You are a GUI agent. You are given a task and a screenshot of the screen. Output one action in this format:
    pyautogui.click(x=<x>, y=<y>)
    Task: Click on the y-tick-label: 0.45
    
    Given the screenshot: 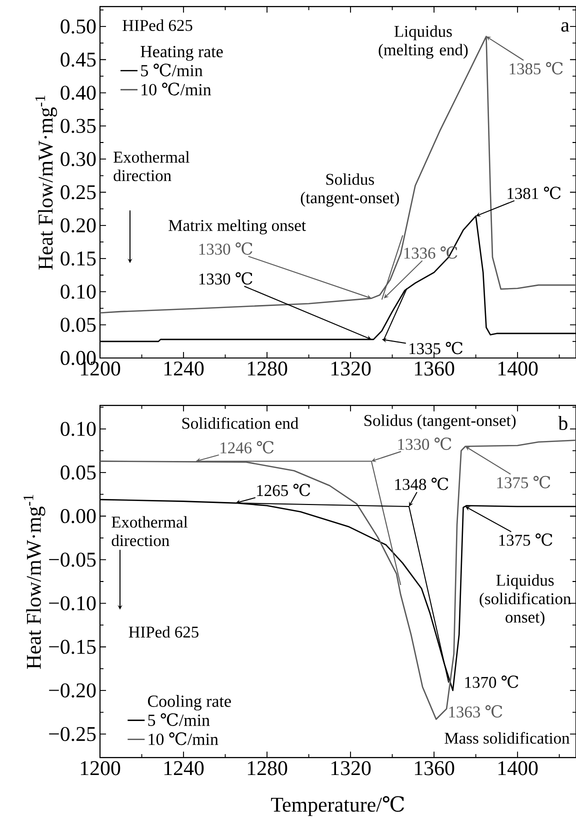 What is the action you would take?
    pyautogui.click(x=78, y=59)
    